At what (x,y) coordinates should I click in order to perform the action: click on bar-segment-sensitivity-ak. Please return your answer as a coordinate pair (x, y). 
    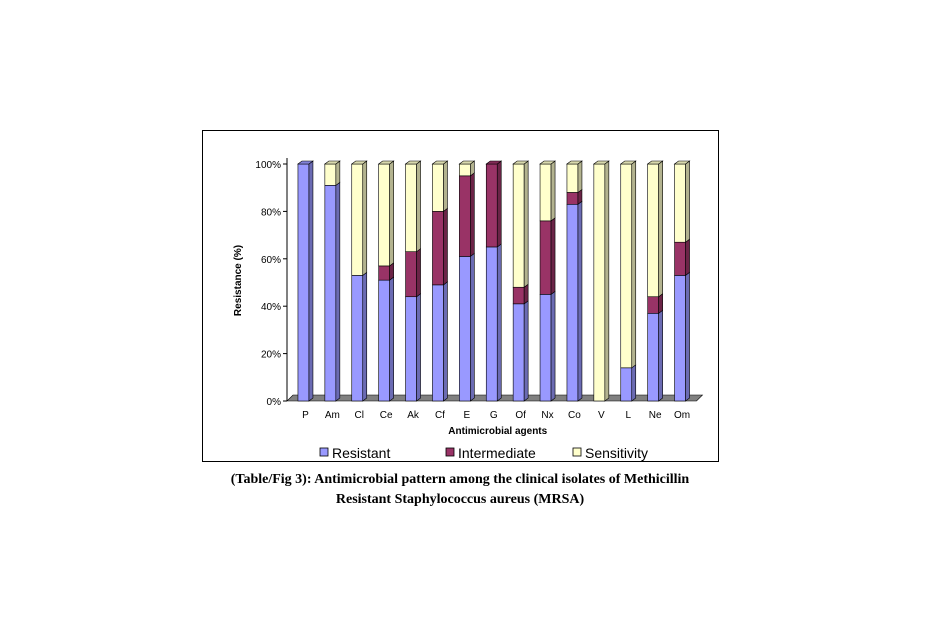
    Looking at the image, I should click on (413, 206).